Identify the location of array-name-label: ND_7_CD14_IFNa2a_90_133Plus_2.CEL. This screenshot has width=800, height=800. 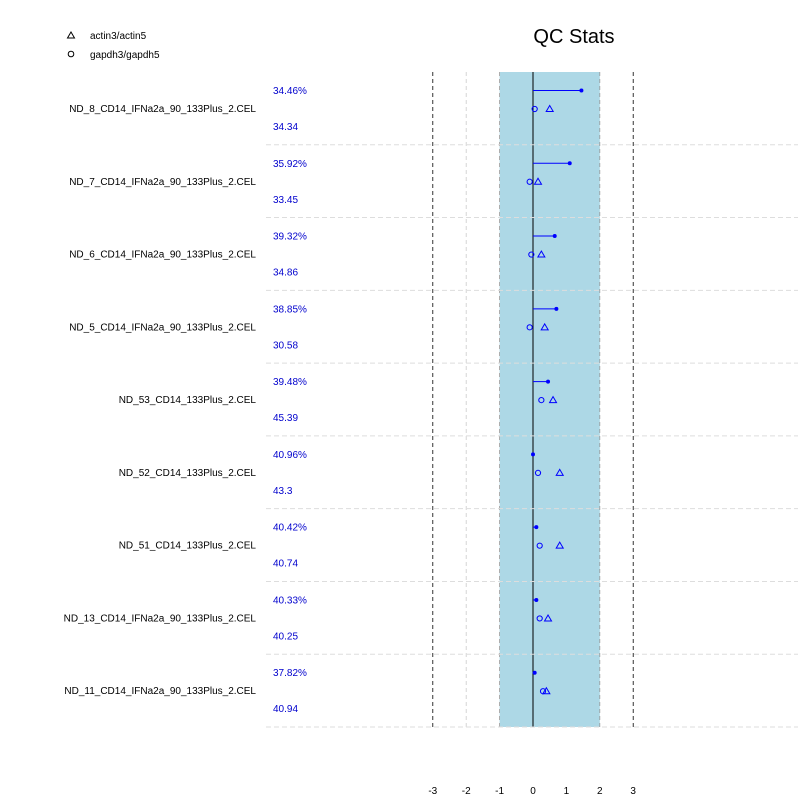
(162, 182).